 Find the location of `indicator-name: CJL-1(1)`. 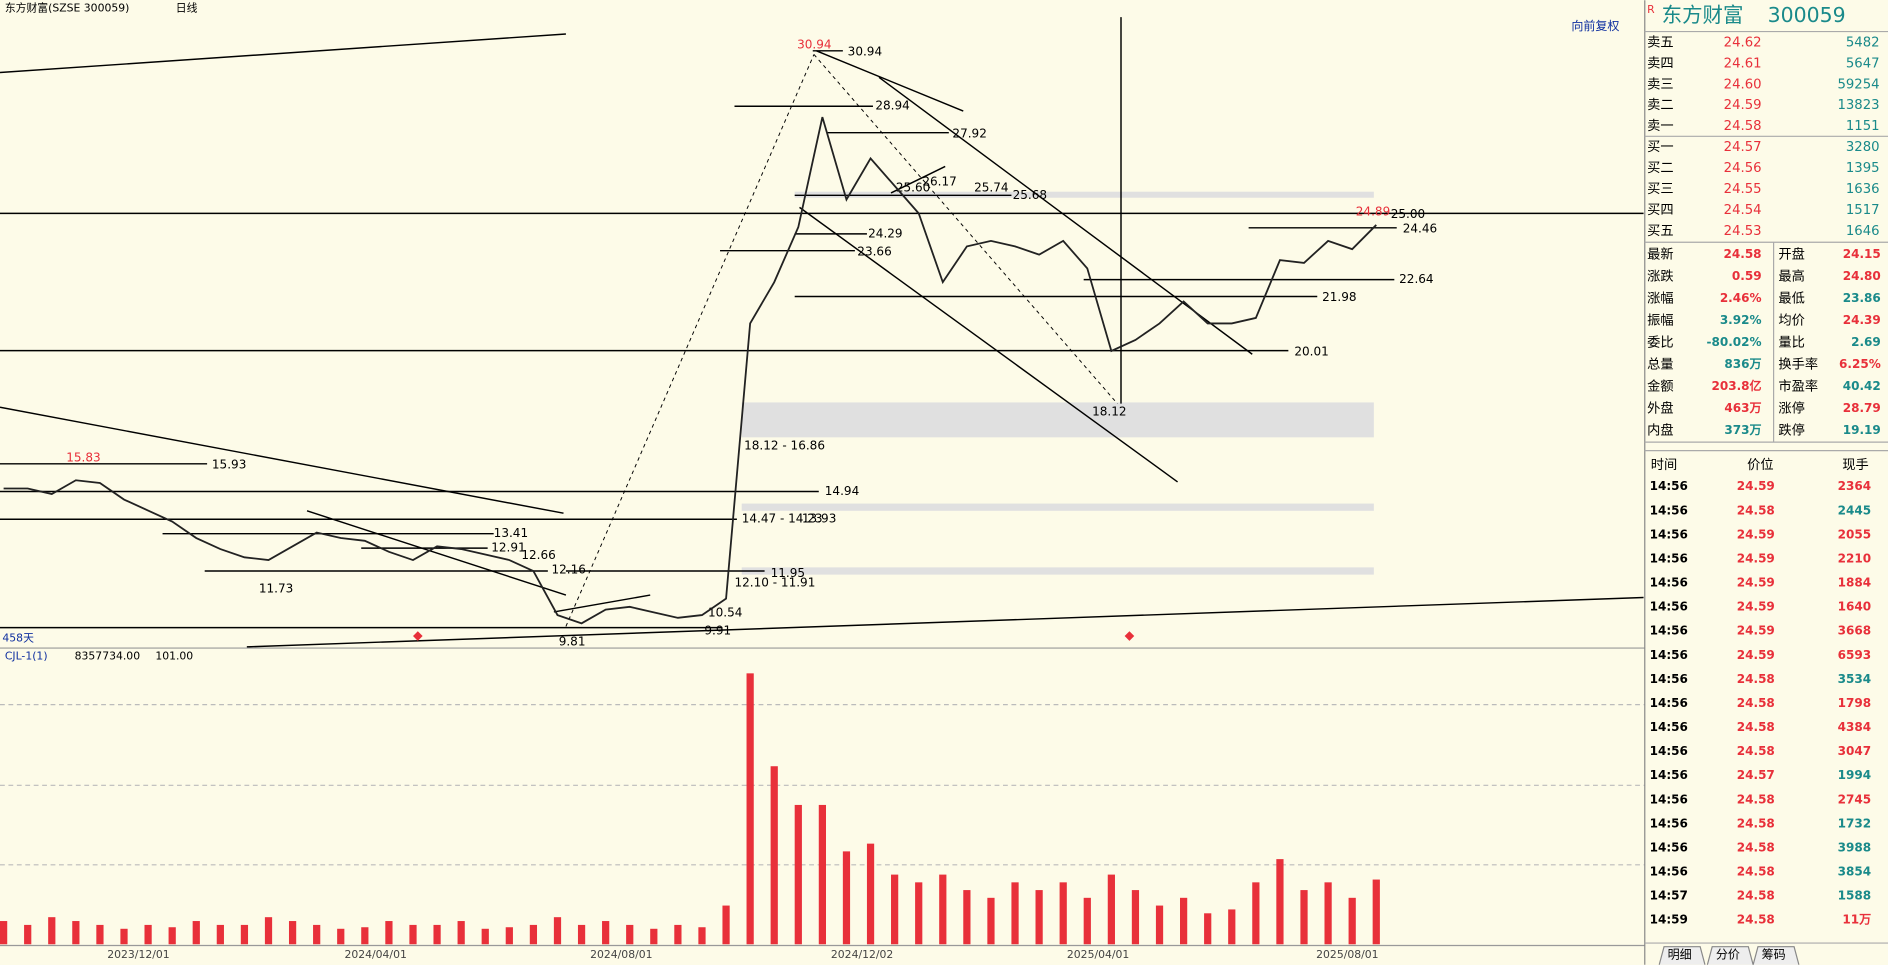

indicator-name: CJL-1(1) is located at coordinates (26, 655).